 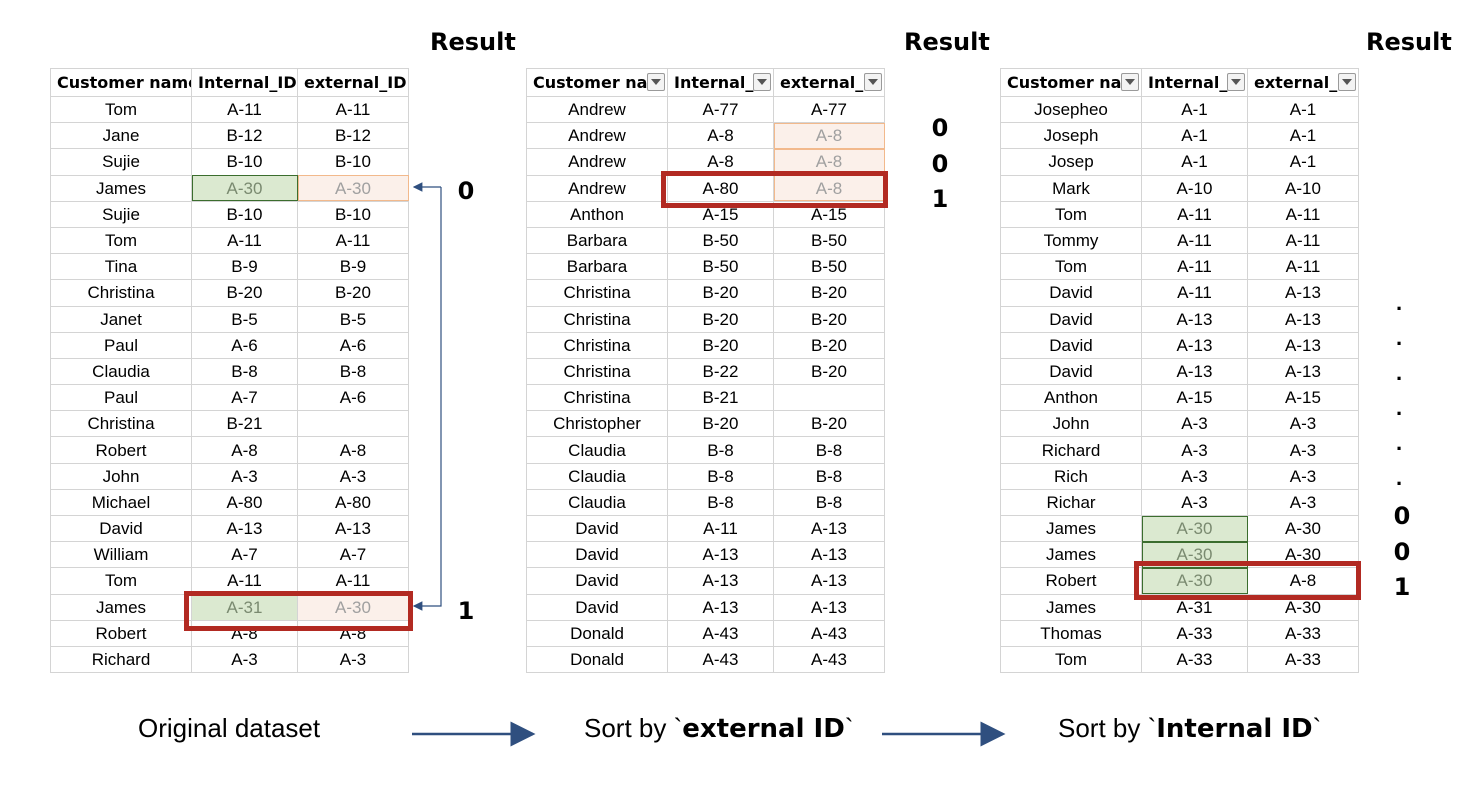 I want to click on customer-name-cell: Andrew, so click(x=597, y=188).